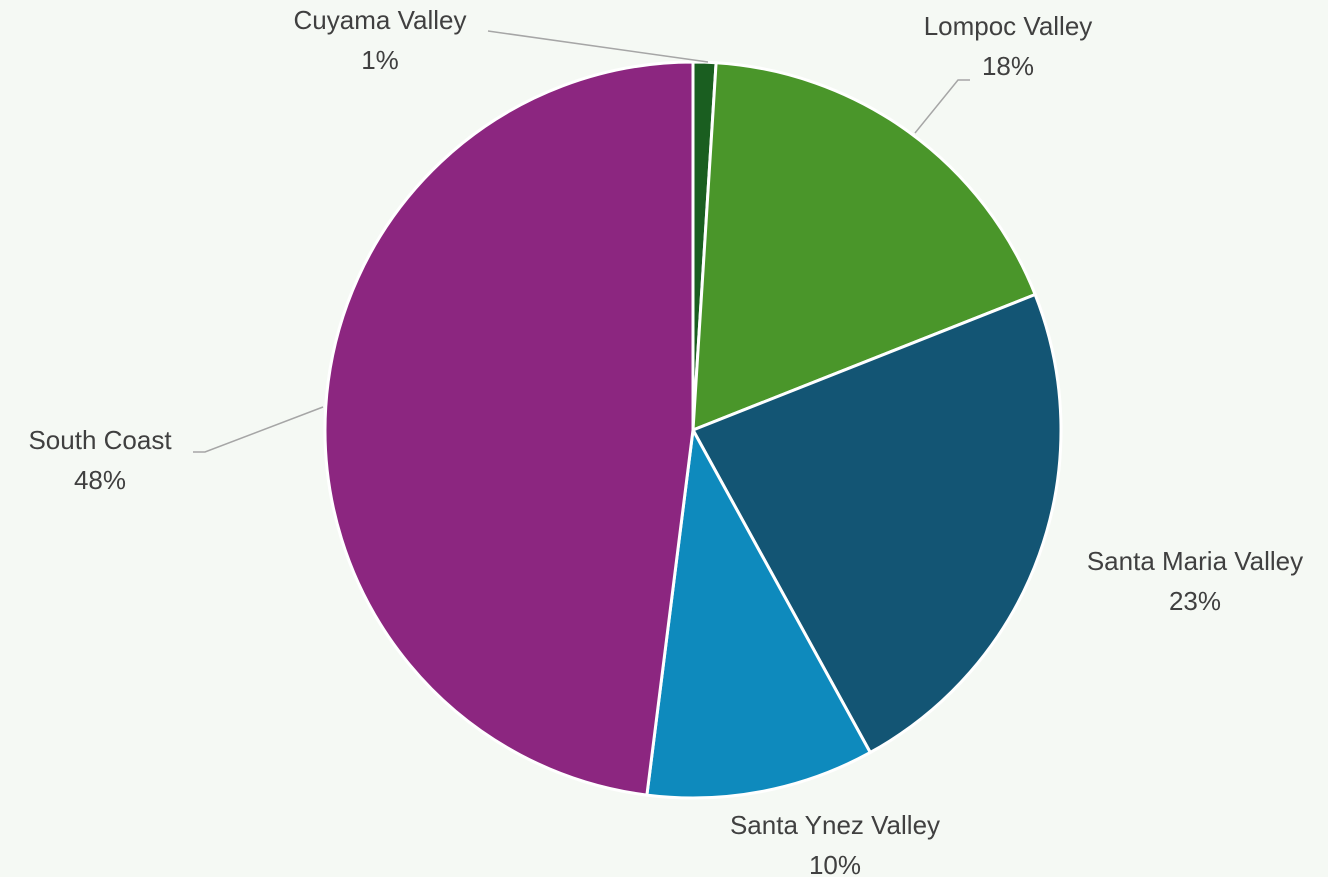 This screenshot has width=1328, height=877. I want to click on slice-label: Santa Maria Valley, so click(1195, 561).